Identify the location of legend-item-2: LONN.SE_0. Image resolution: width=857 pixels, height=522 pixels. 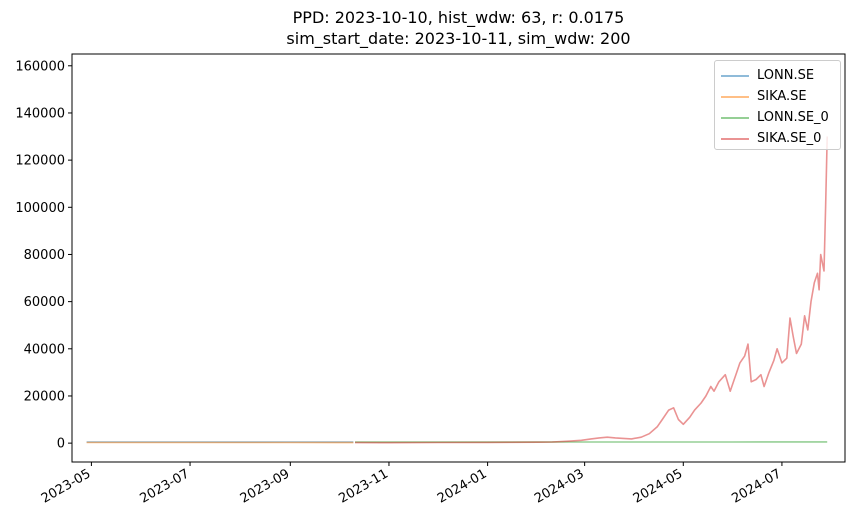
(780, 117).